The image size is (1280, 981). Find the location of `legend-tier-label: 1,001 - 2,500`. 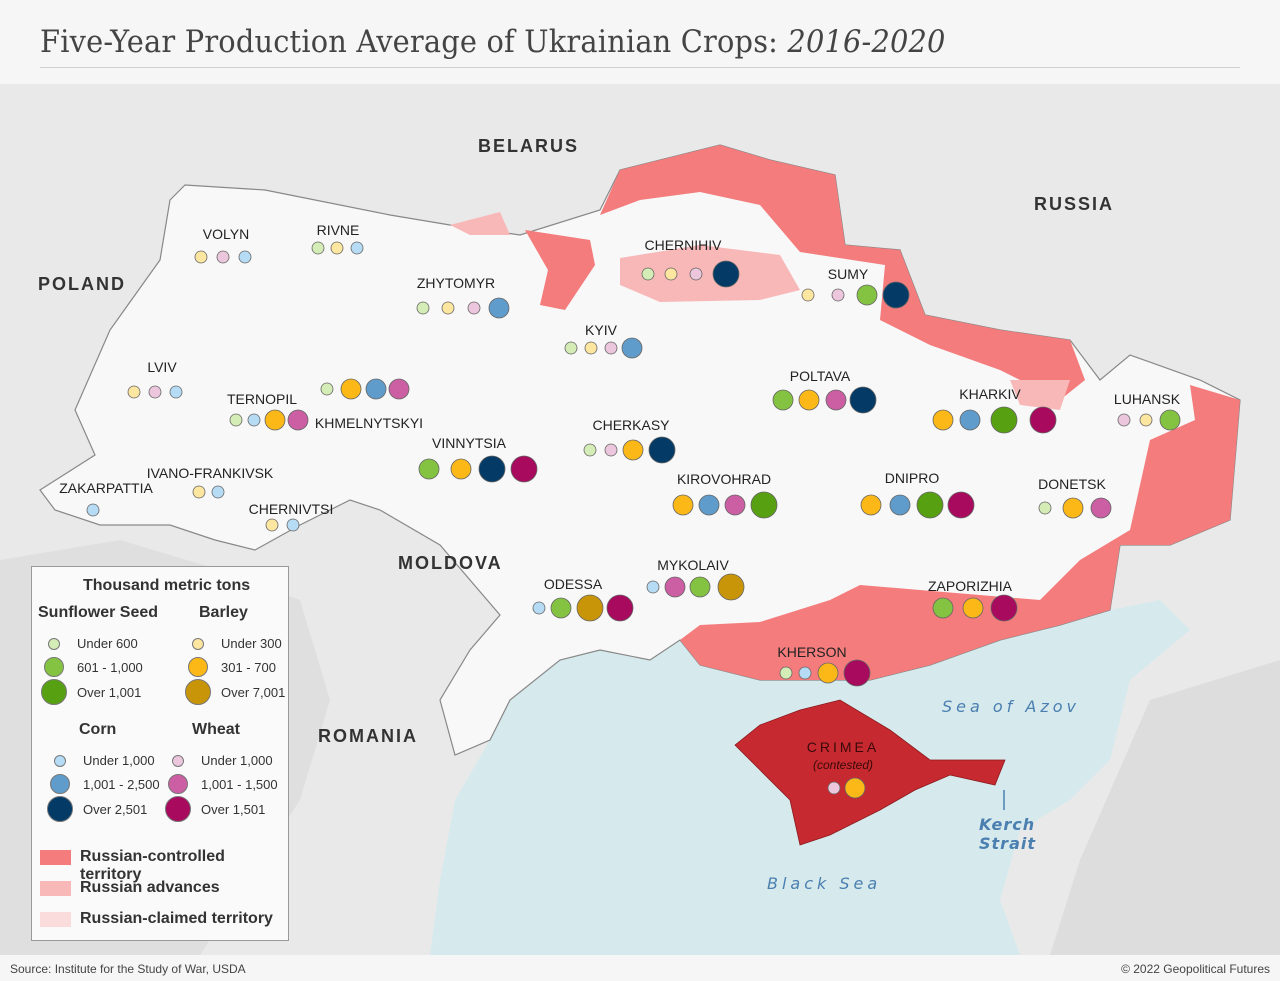

legend-tier-label: 1,001 - 2,500 is located at coordinates (121, 784).